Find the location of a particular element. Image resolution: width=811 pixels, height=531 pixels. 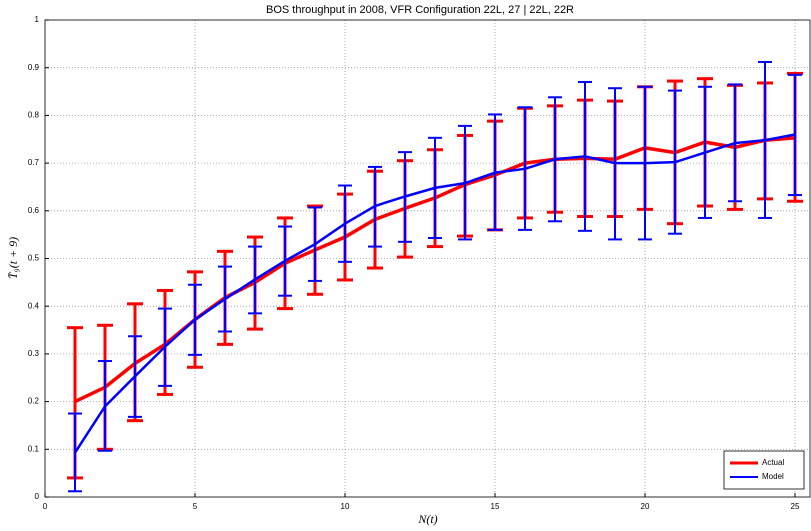

y-tick-label: 1 is located at coordinates (37, 19).